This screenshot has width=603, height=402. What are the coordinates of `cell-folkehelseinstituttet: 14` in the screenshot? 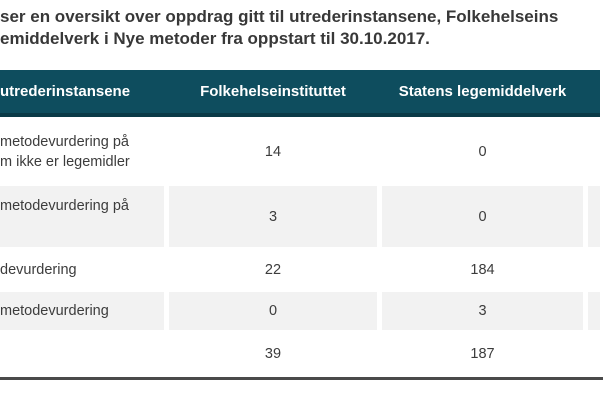 It's located at (273, 151).